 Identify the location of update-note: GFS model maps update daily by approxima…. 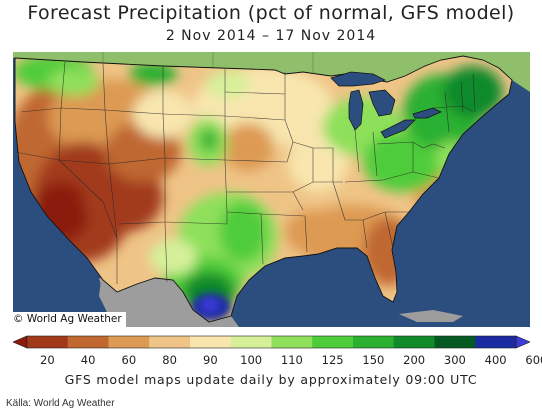
(271, 379).